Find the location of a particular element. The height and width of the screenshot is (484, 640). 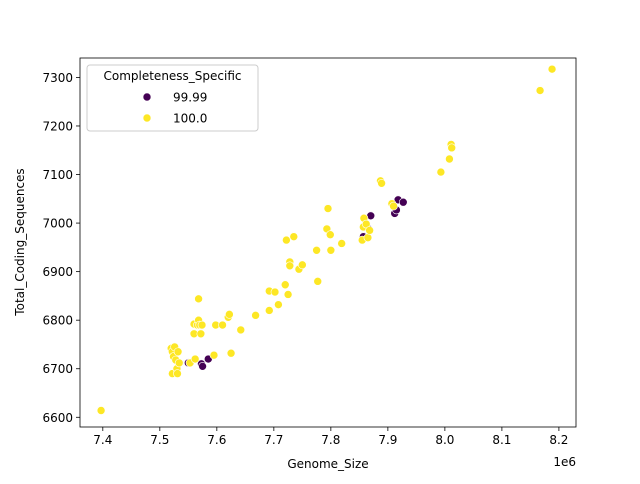

x-tick-label: 8.0 is located at coordinates (444, 440).